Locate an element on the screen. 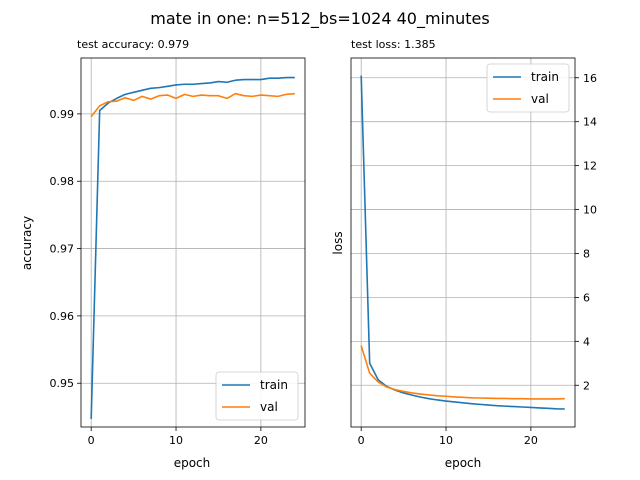  loss-legend-box is located at coordinates (528, 88).